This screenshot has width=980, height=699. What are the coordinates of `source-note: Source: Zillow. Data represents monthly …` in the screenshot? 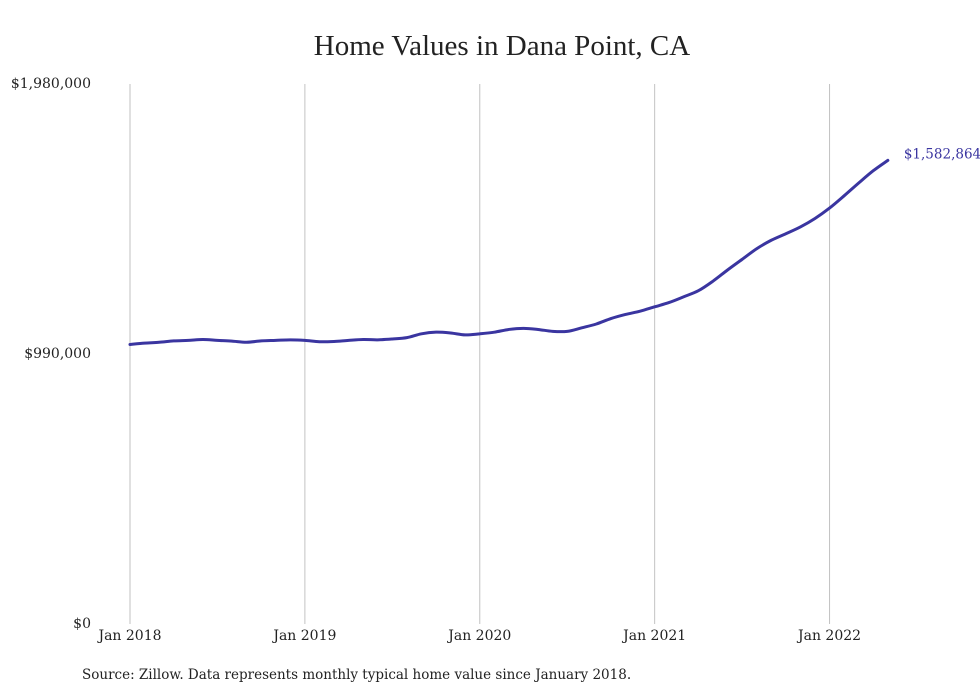 It's located at (357, 675).